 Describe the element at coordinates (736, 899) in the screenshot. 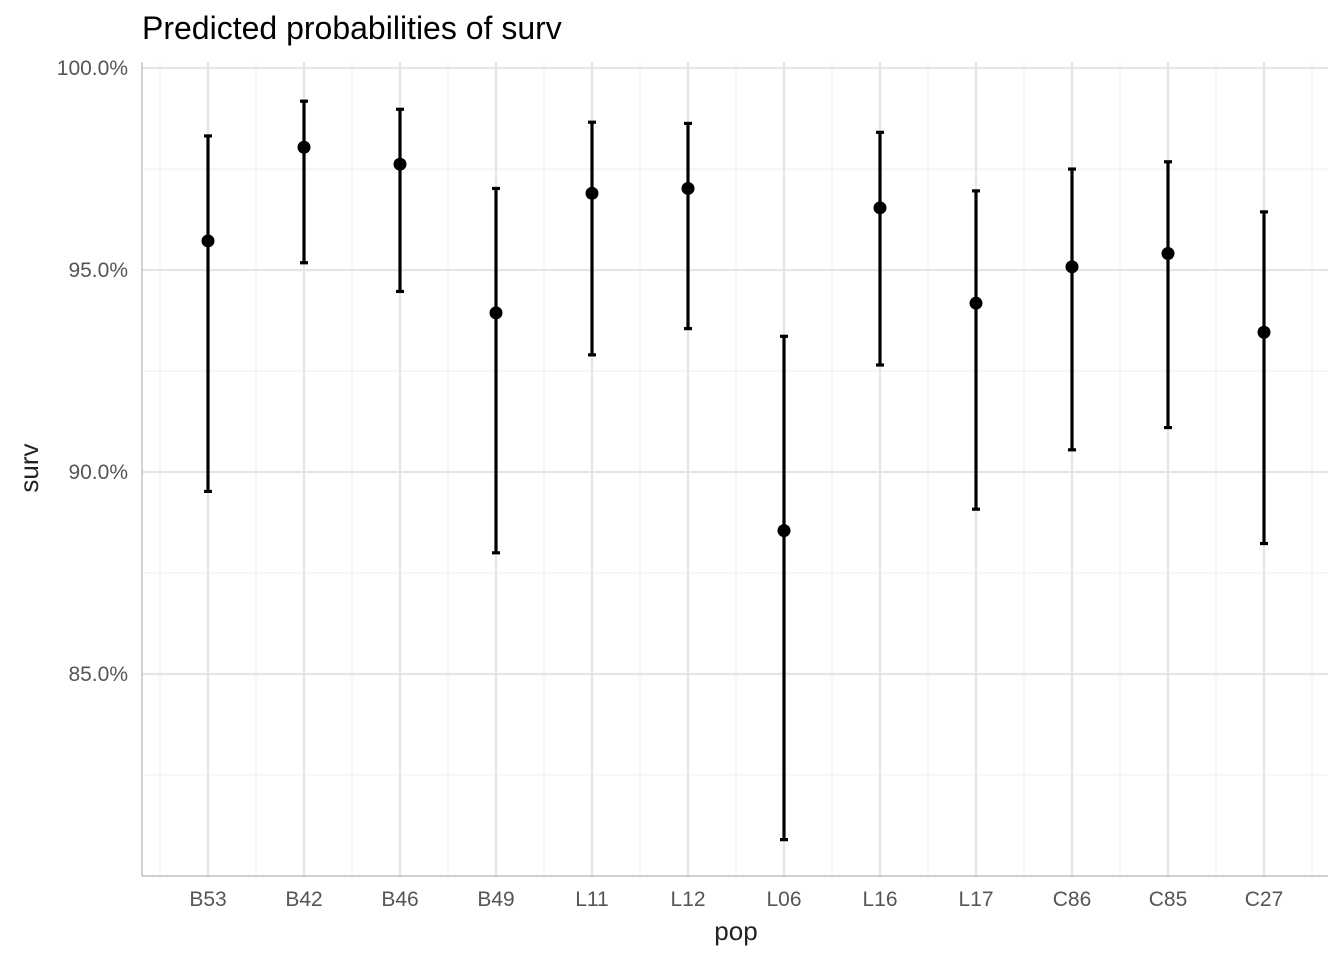

I see `x-tick-labels: B53 B42 B46 B49 L11 L12 L06 L16 L17 C86 C85 C27` at that location.